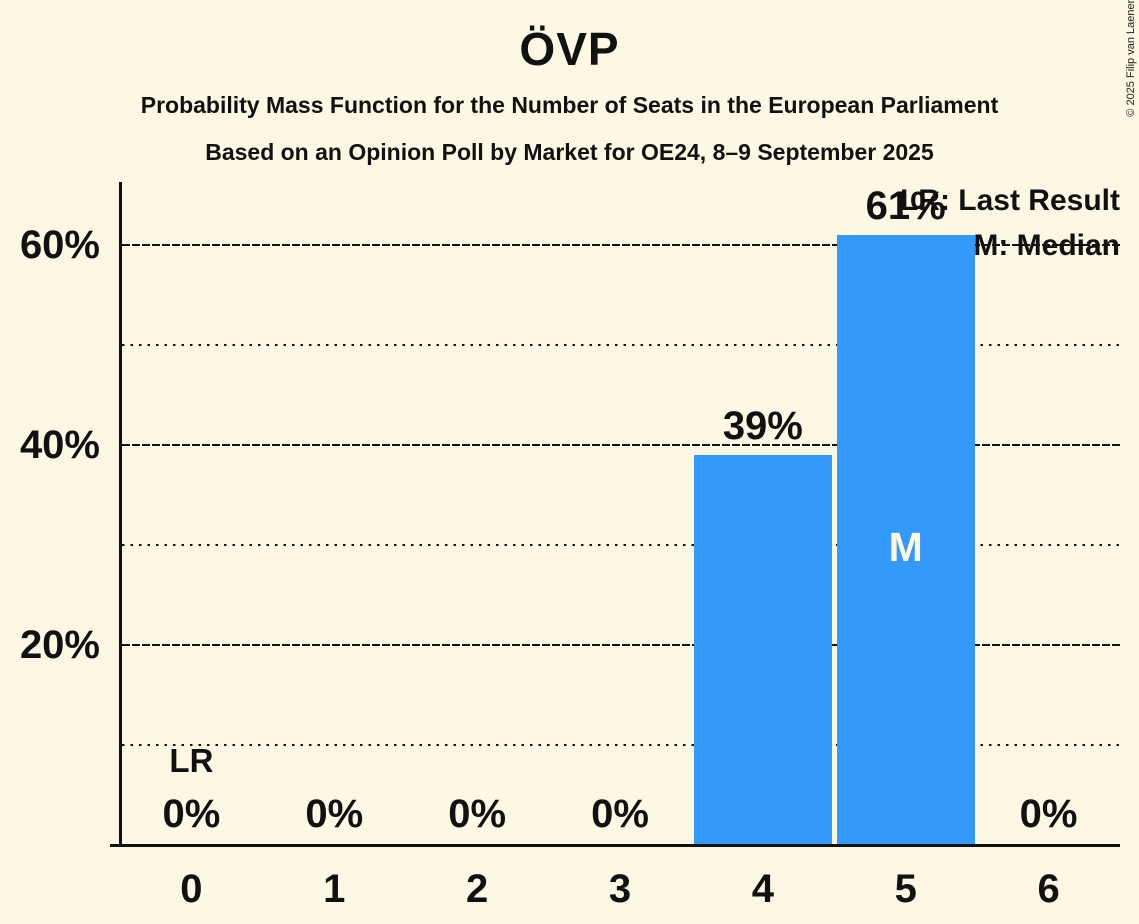 The image size is (1139, 924). I want to click on y-tick-label-20: 20%, so click(59, 645).